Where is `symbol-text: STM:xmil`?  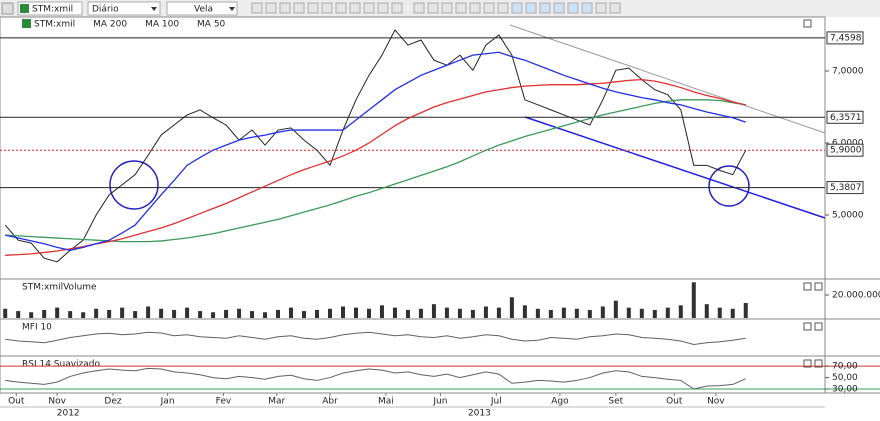 symbol-text: STM:xmil is located at coordinates (52, 10).